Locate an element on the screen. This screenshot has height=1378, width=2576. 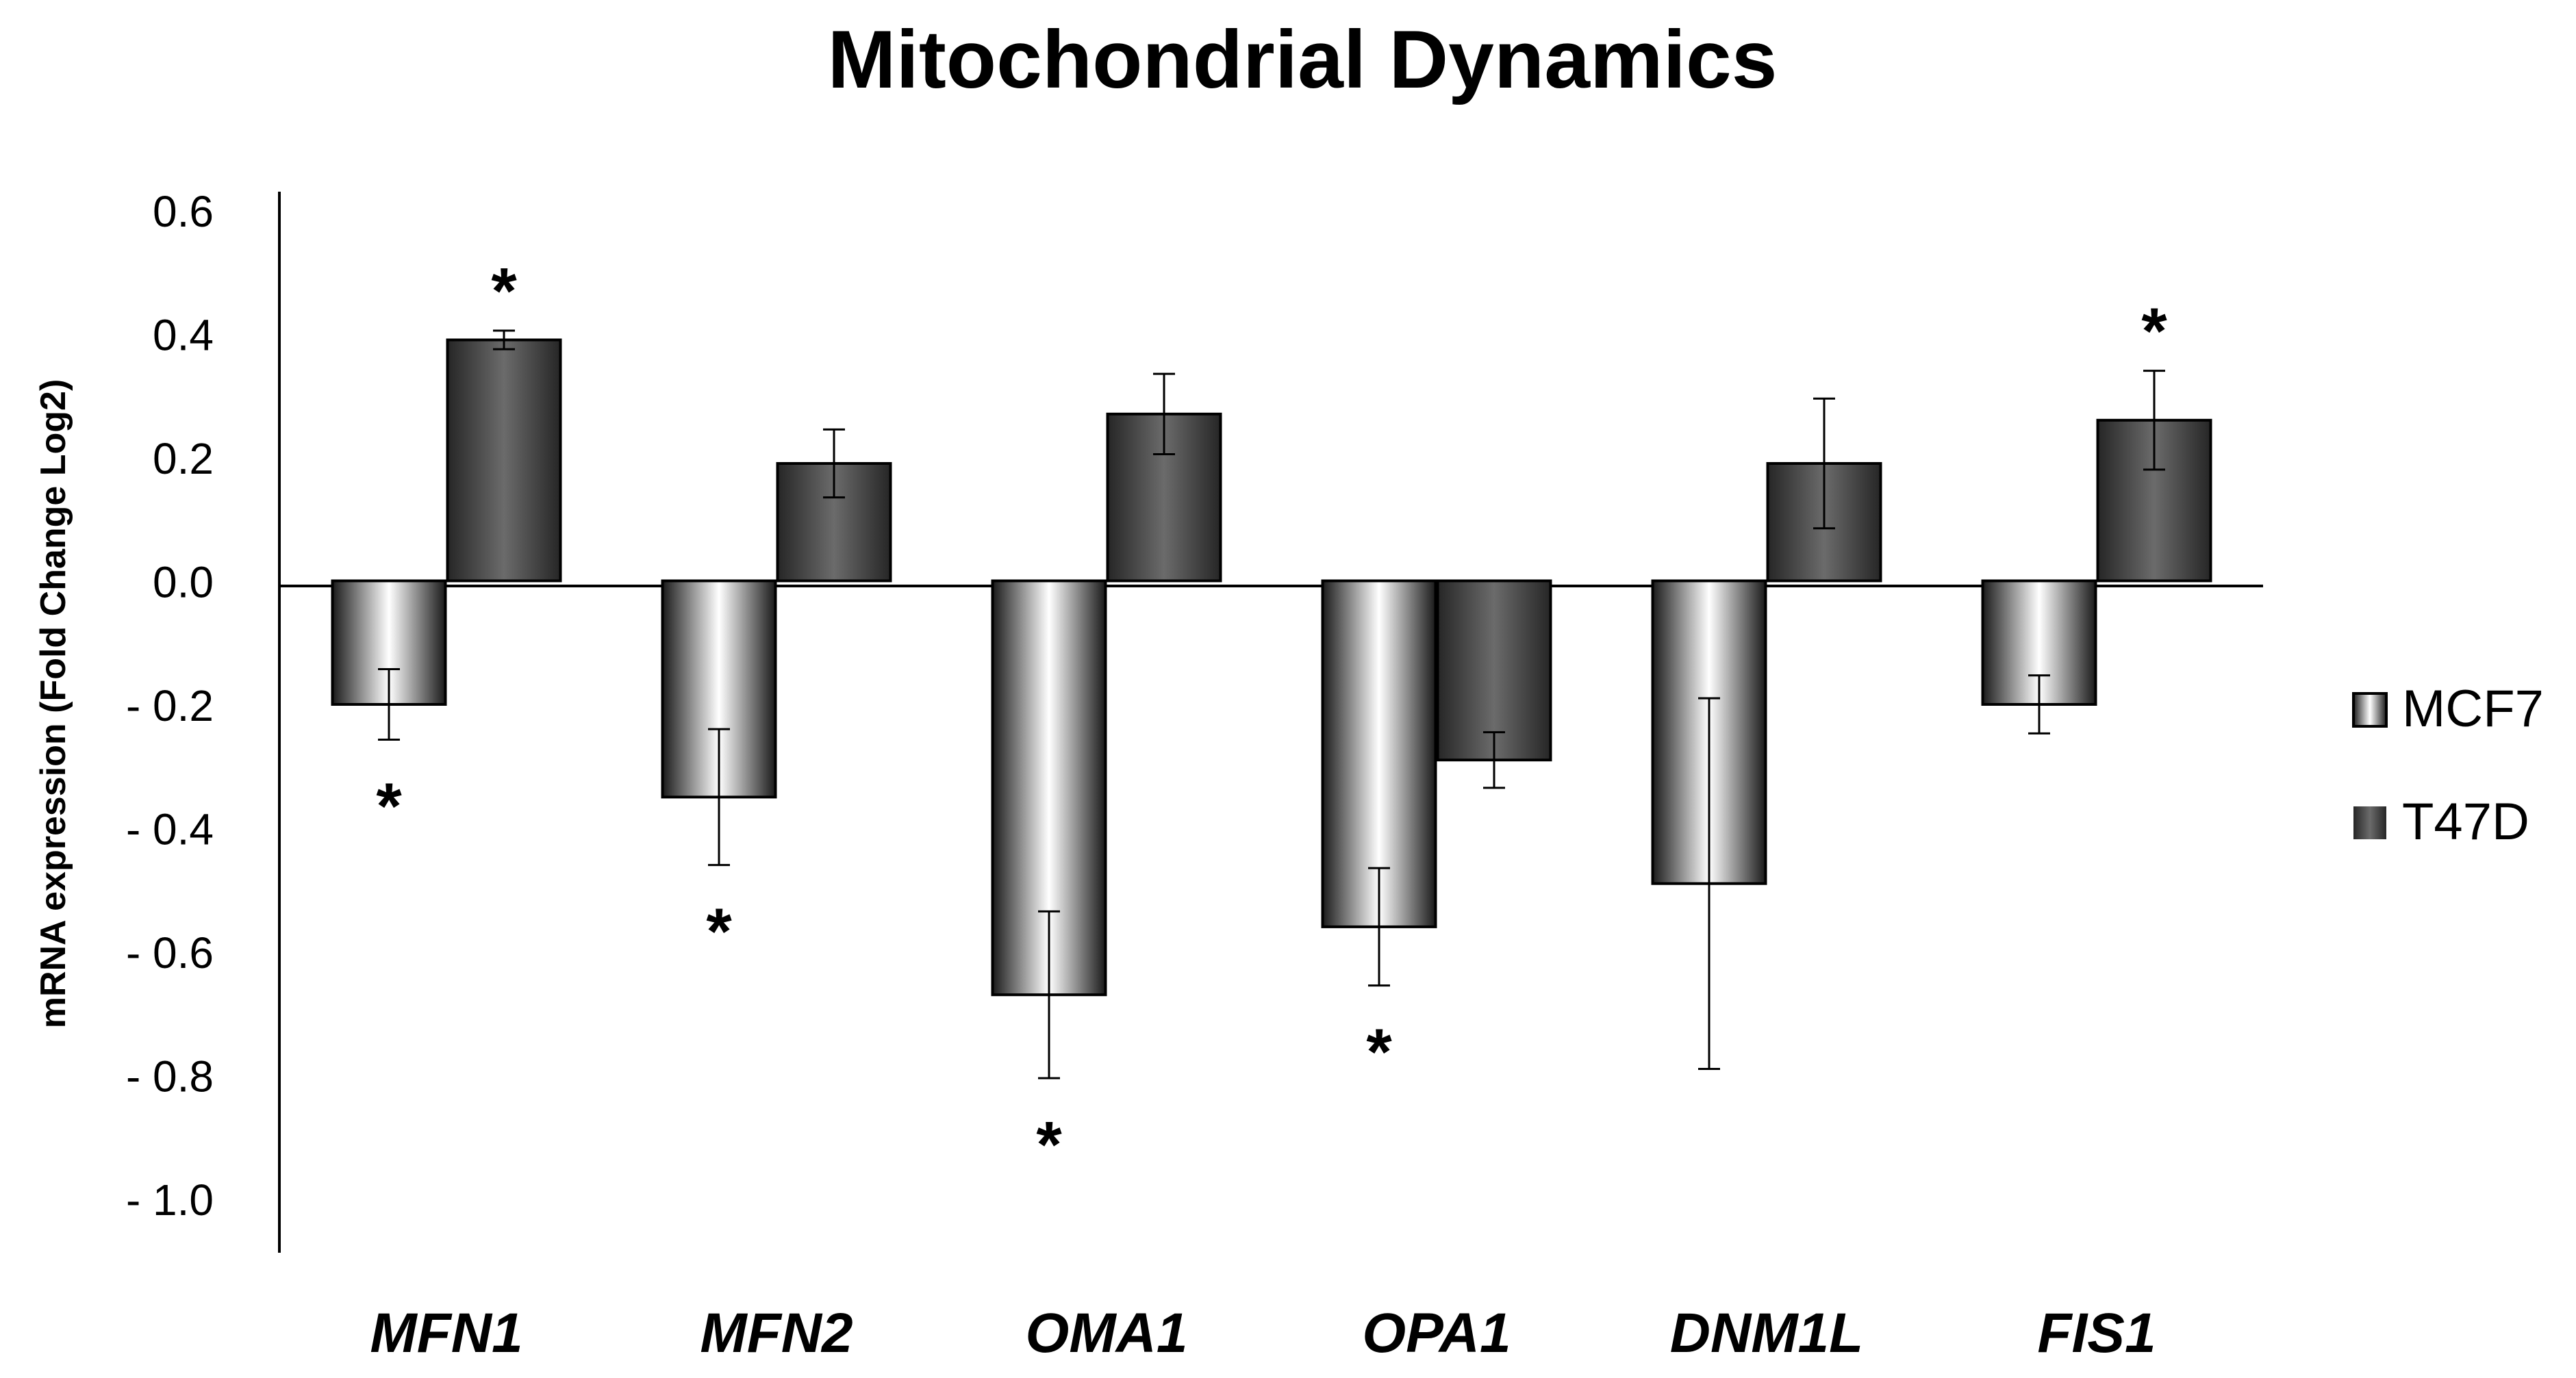
y-tick-label: - 0.8 is located at coordinates (170, 1076).